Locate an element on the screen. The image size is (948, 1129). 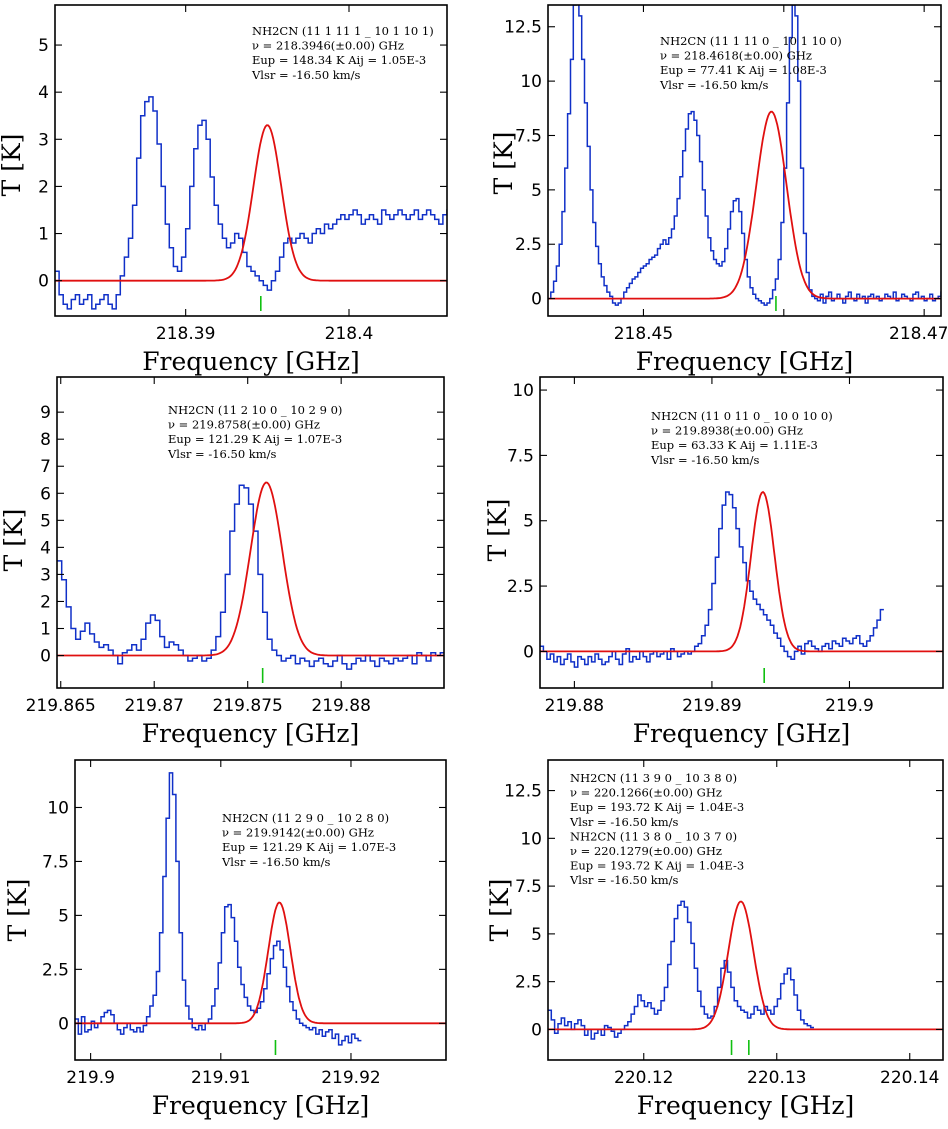
line-annotation-text: Eup = 63.33 K Aij = 1.11E-3 is located at coordinates (734, 445).